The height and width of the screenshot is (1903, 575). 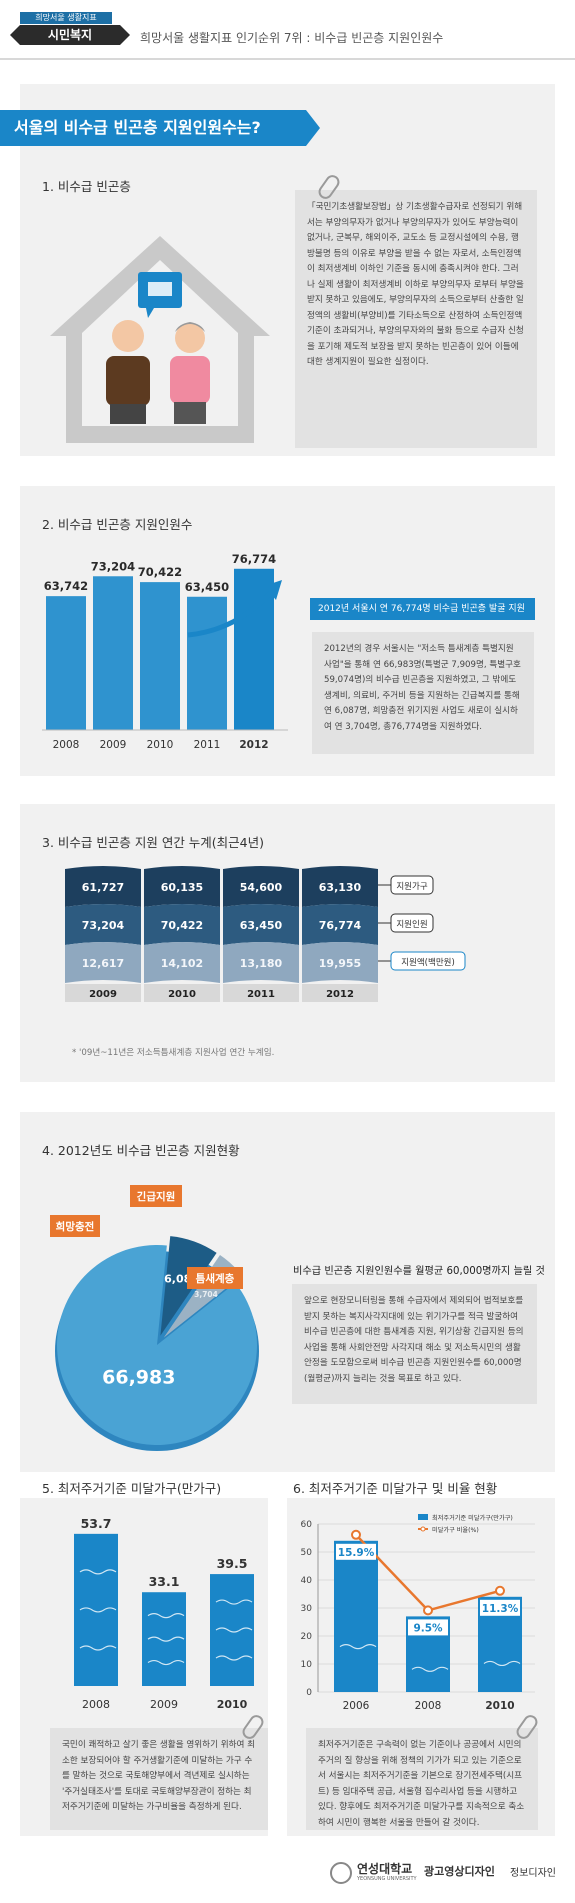 I want to click on bar-2011, so click(x=207, y=663).